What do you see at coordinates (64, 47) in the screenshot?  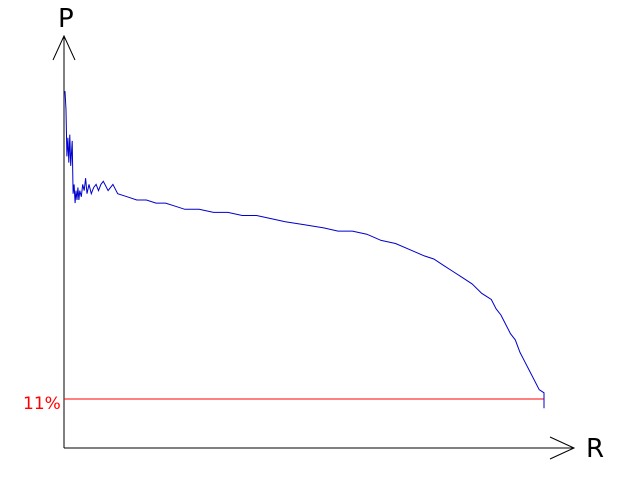 I see `y-axis-arrowhead` at bounding box center [64, 47].